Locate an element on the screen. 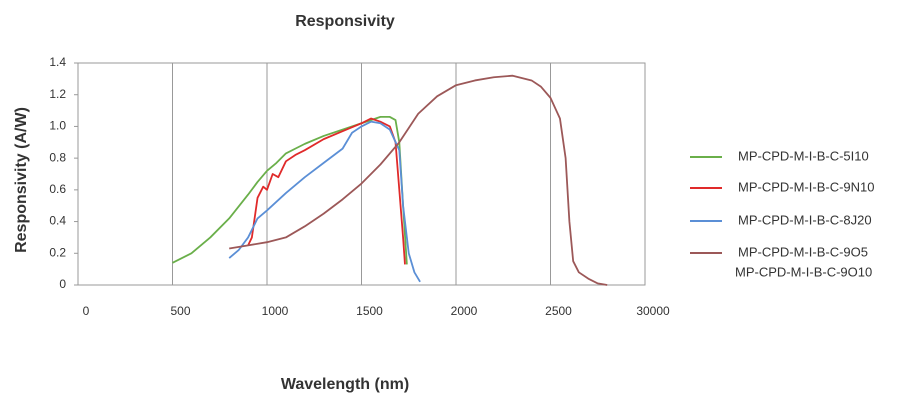 The height and width of the screenshot is (400, 923). y-tick-label: 1.0 is located at coordinates (57, 126).